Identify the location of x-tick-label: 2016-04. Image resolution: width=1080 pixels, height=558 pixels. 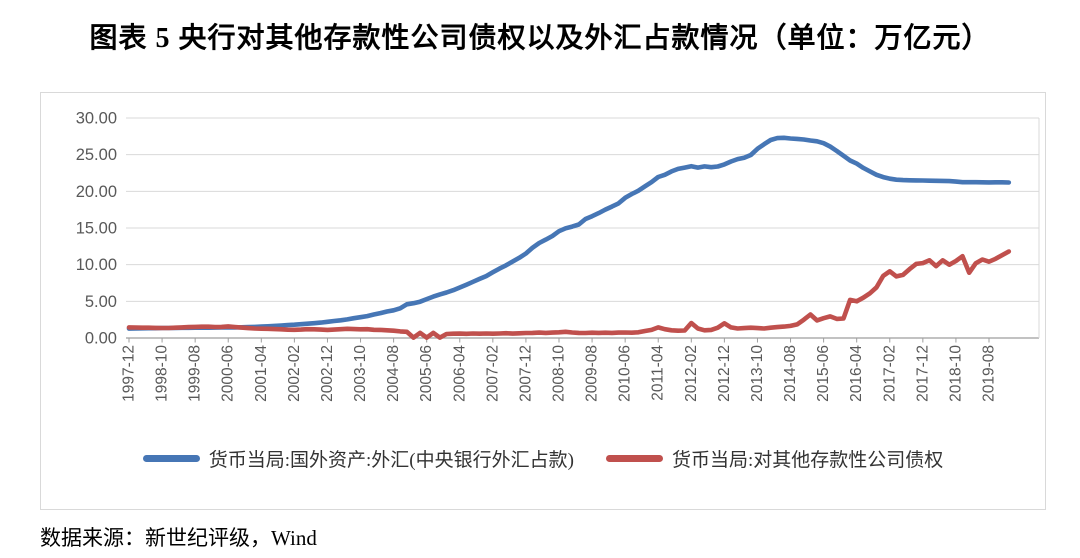
(856, 373).